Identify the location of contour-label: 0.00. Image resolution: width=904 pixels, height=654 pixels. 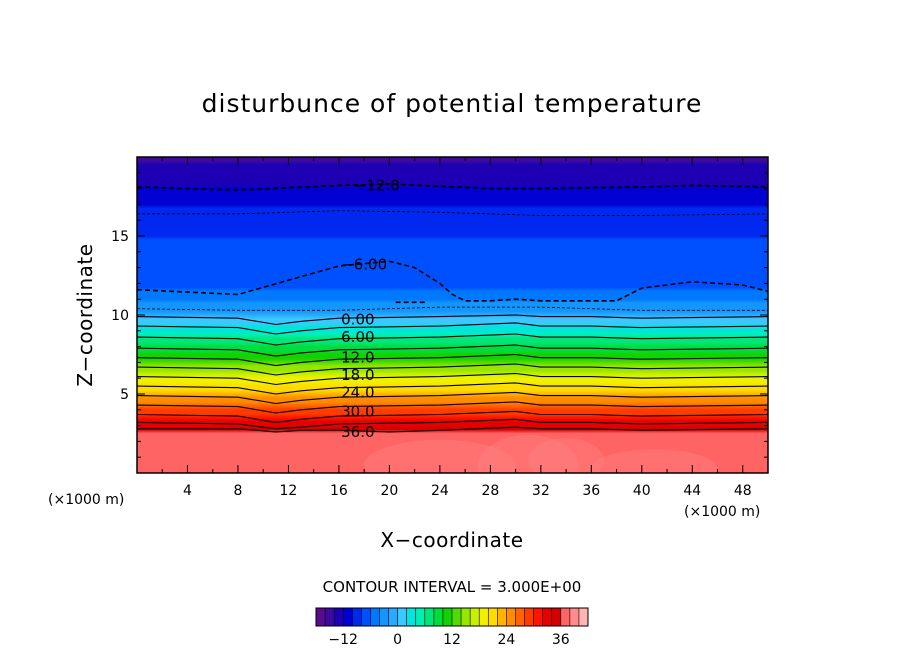
(357, 320).